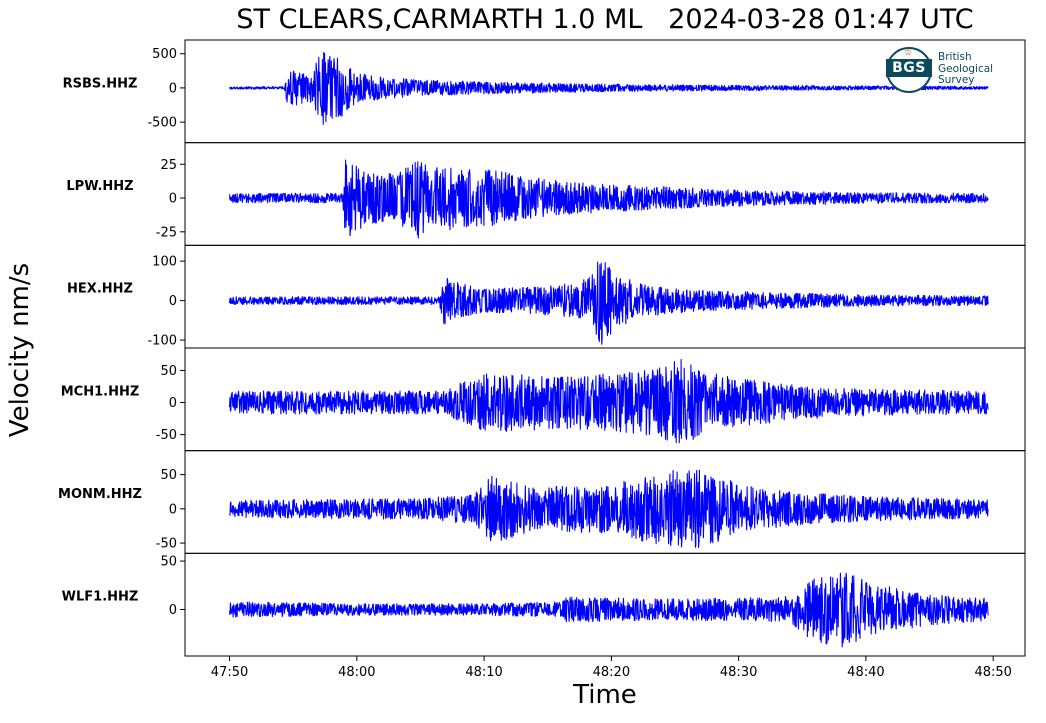  I want to click on x-tick-label: 47:50, so click(229, 672).